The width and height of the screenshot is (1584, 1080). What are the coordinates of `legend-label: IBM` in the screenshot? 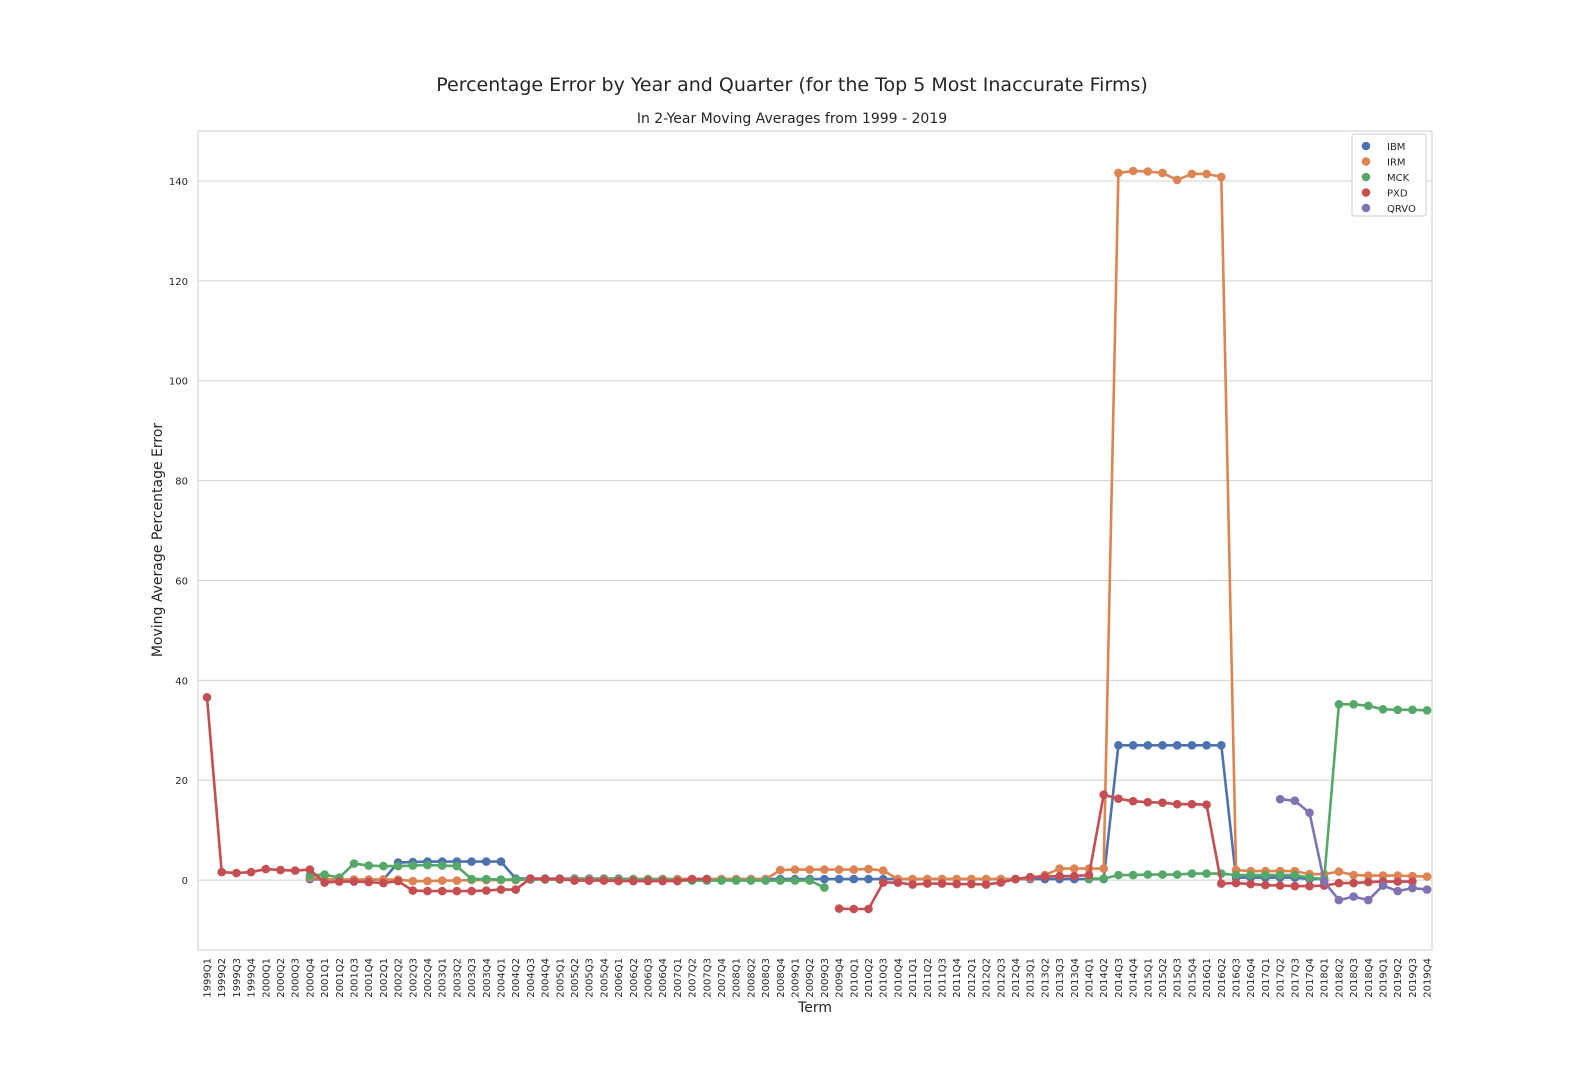 It's located at (1396, 147).